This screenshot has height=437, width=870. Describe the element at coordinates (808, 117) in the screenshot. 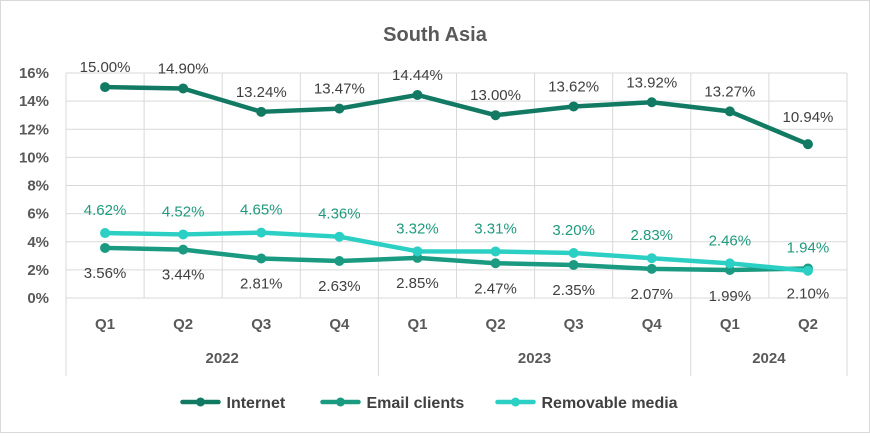

I see `data-label: 10.94%` at that location.